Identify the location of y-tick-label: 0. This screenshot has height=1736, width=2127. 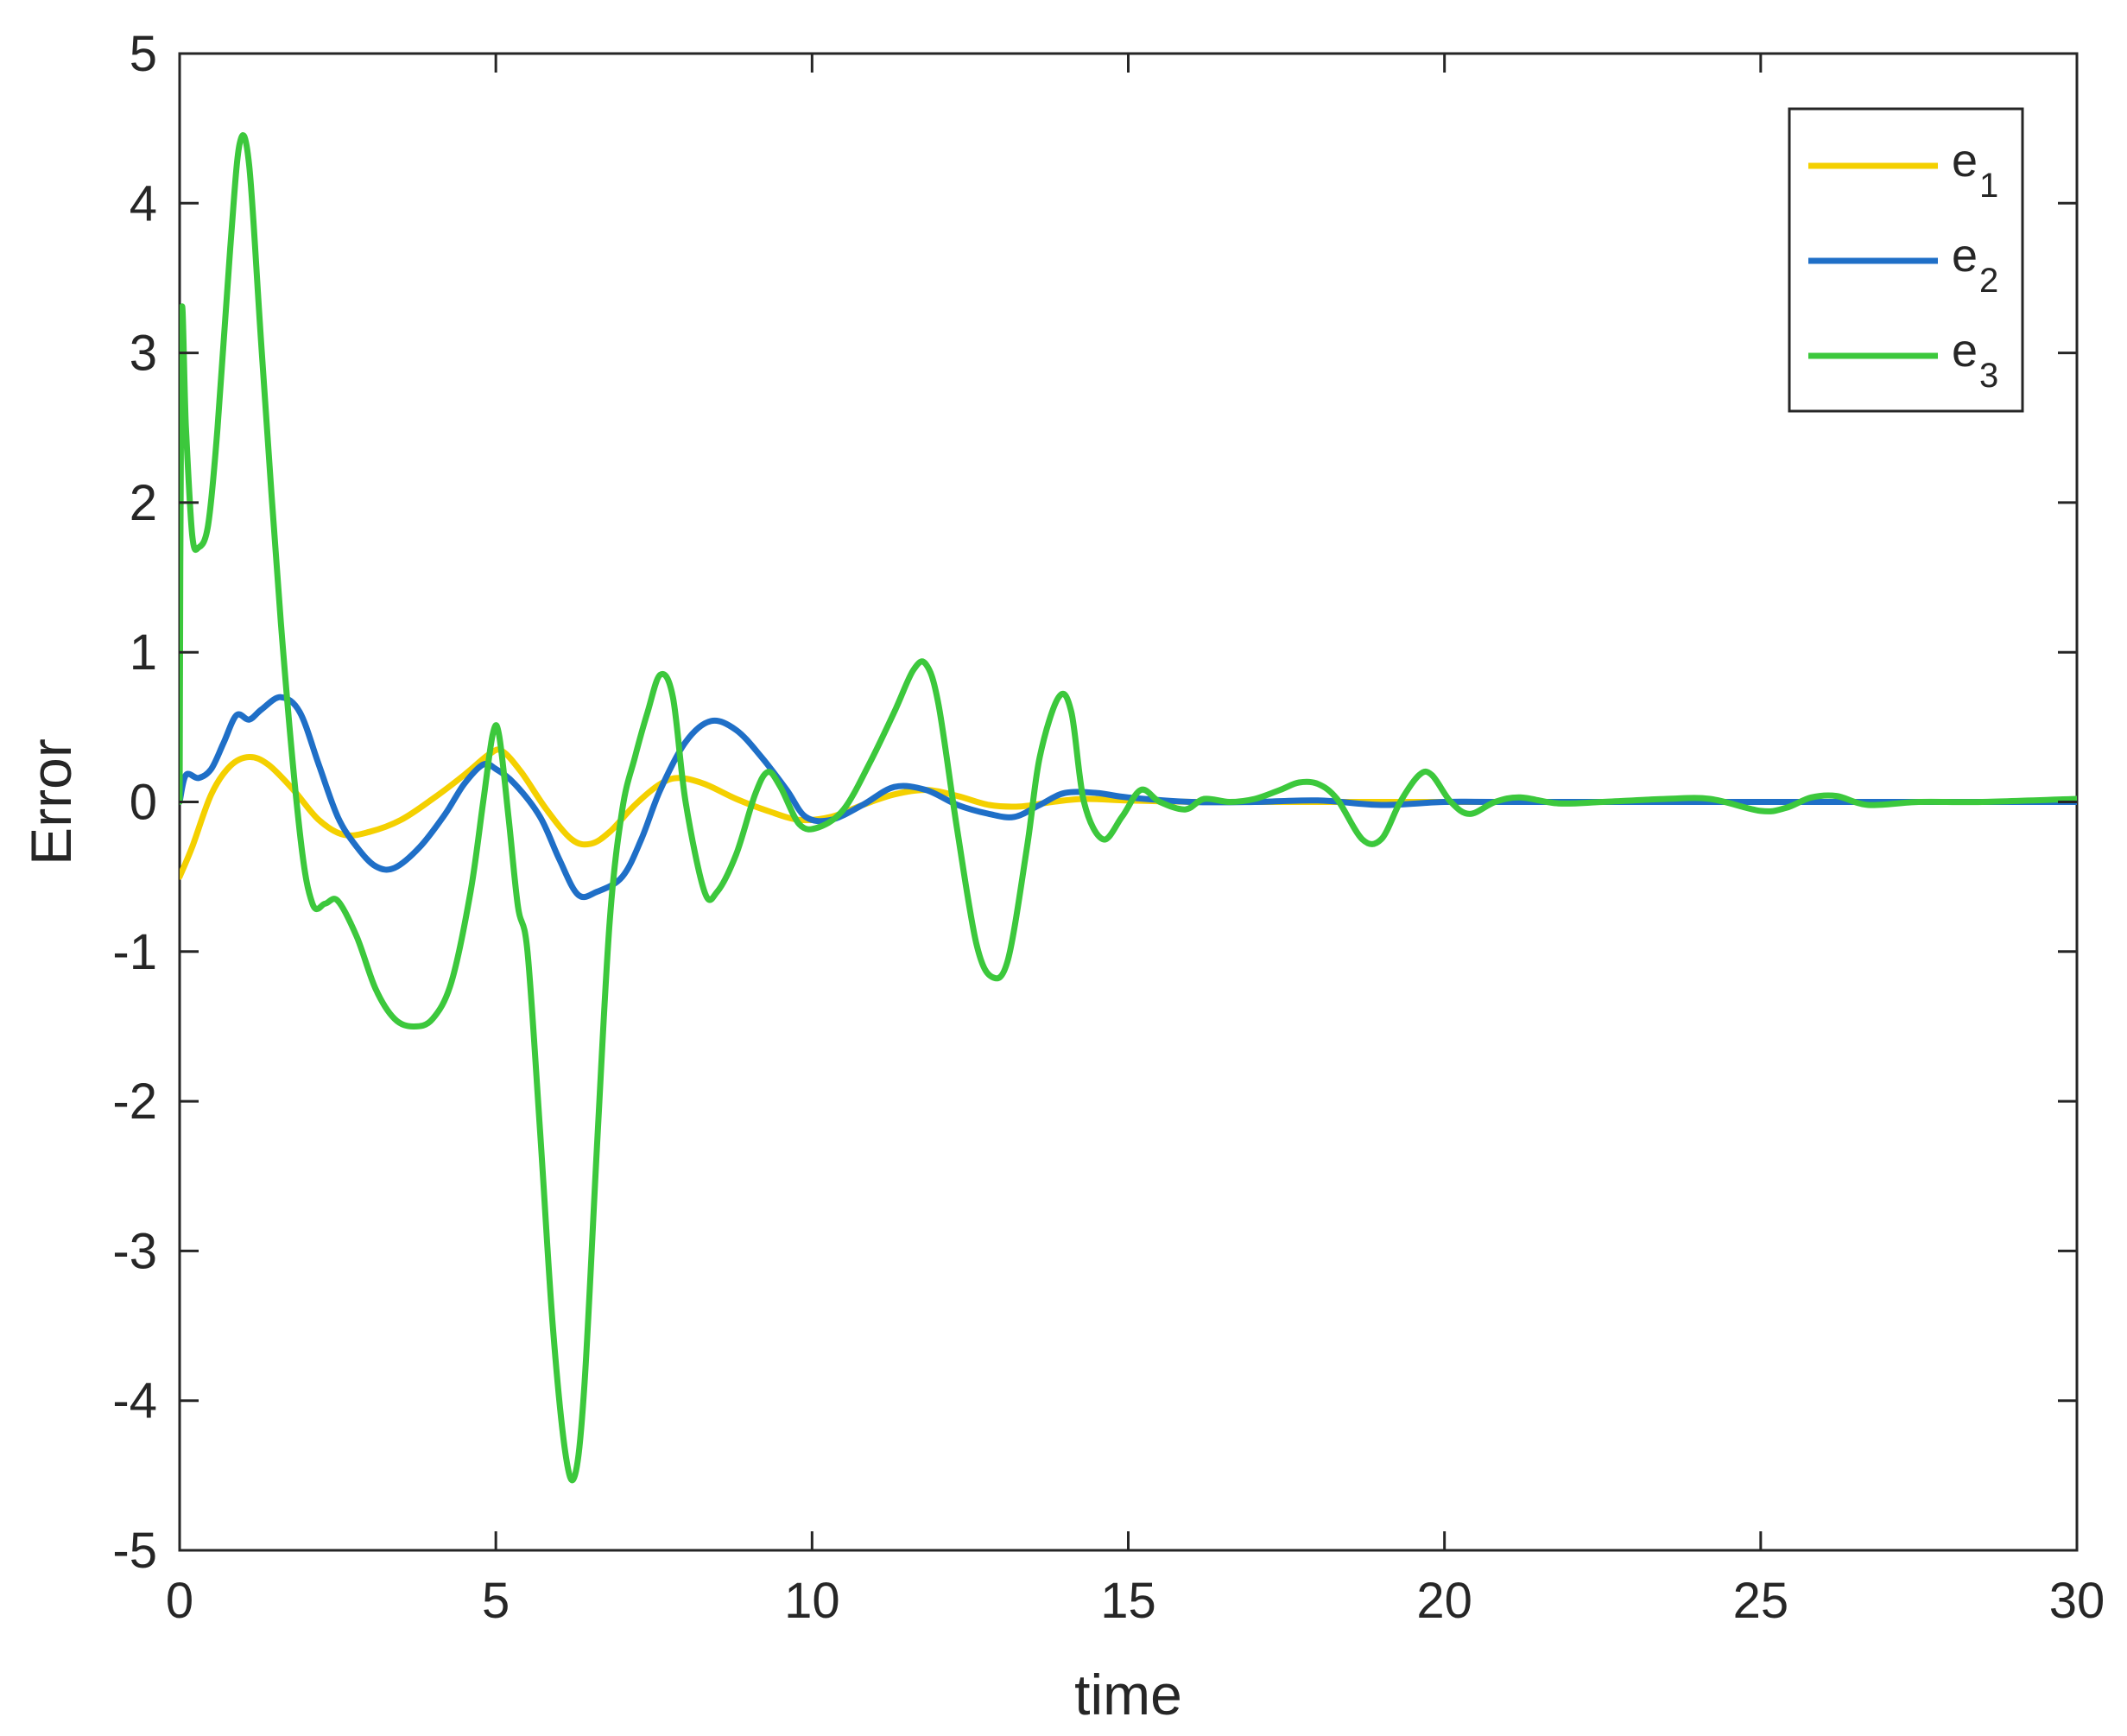
(143, 803).